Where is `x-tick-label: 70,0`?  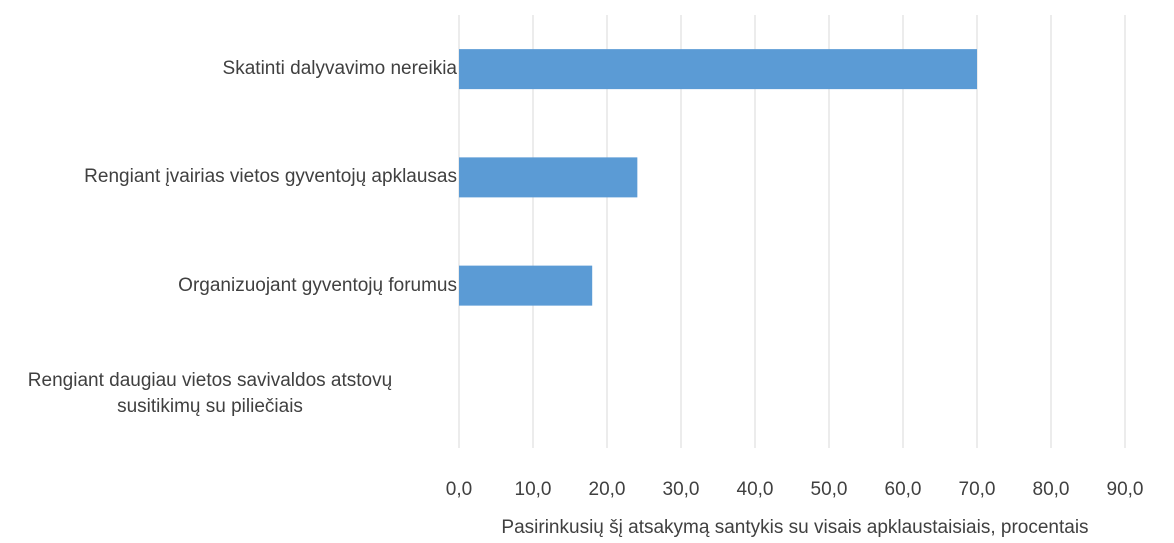 x-tick-label: 70,0 is located at coordinates (977, 489).